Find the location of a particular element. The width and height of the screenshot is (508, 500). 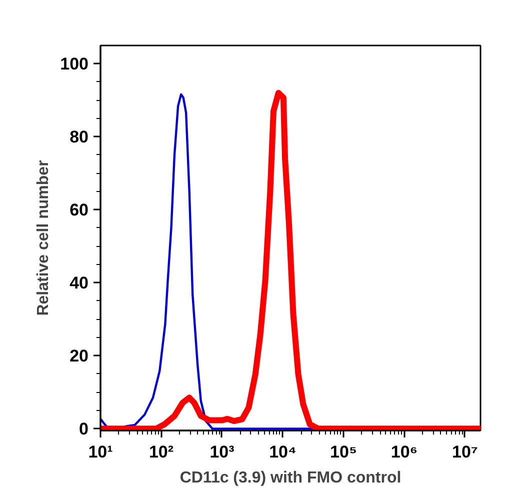

x-tick-label: 10¹ is located at coordinates (101, 452).